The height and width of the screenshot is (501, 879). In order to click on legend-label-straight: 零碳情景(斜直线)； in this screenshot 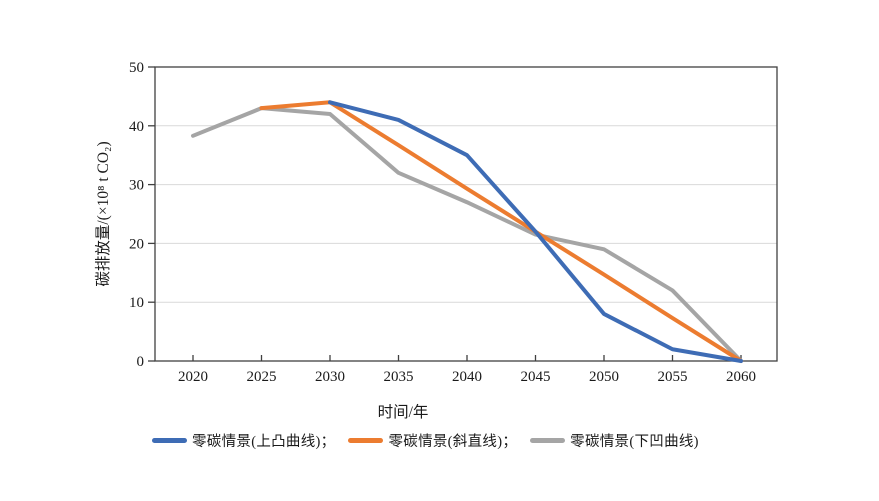, I will do `click(453, 442)`.